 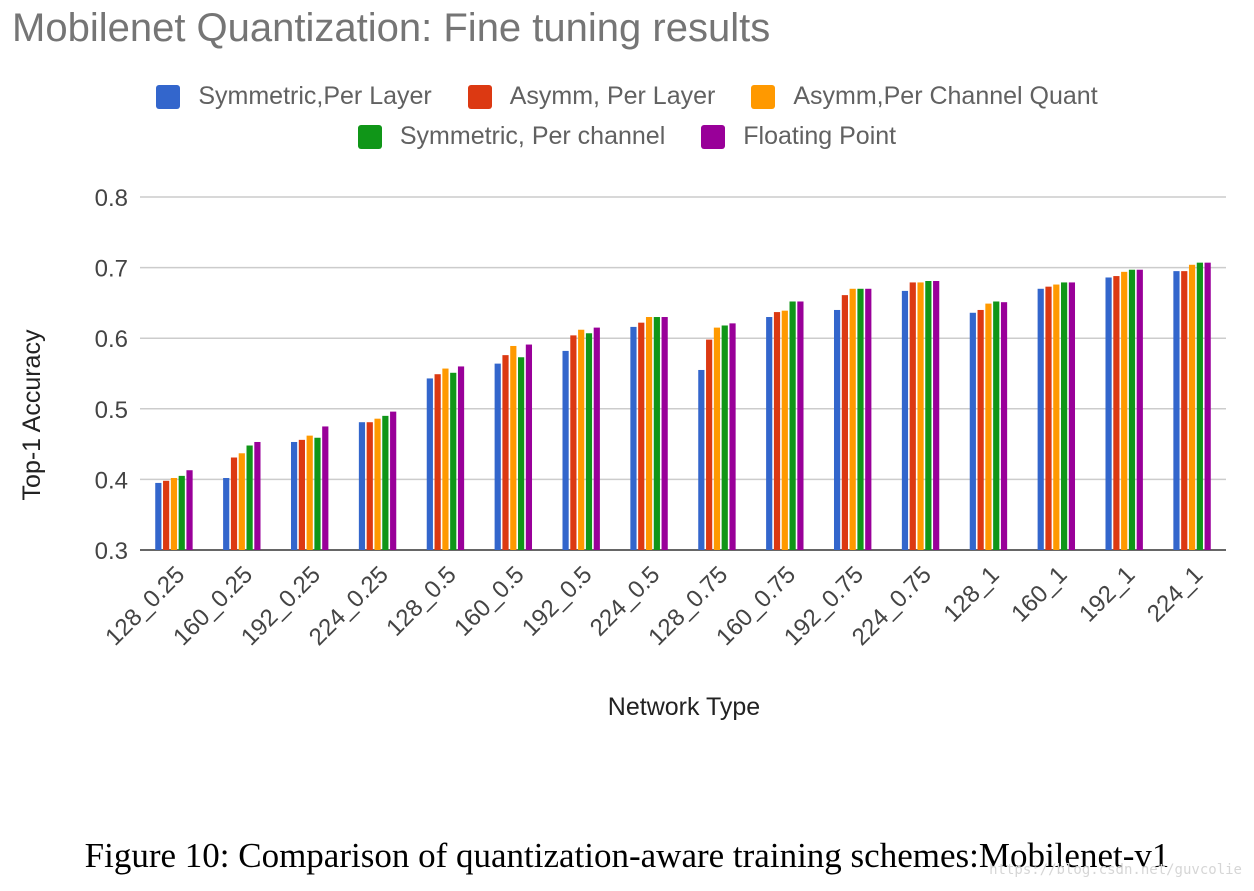 I want to click on bar-224_0.25-series-3, so click(x=385, y=482).